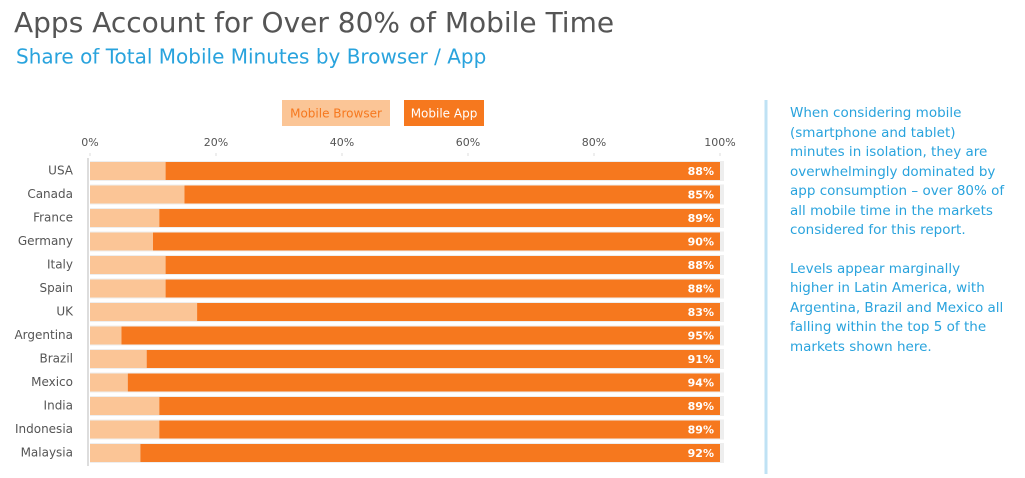  I want to click on legend-label: Mobile Browser, so click(336, 114).